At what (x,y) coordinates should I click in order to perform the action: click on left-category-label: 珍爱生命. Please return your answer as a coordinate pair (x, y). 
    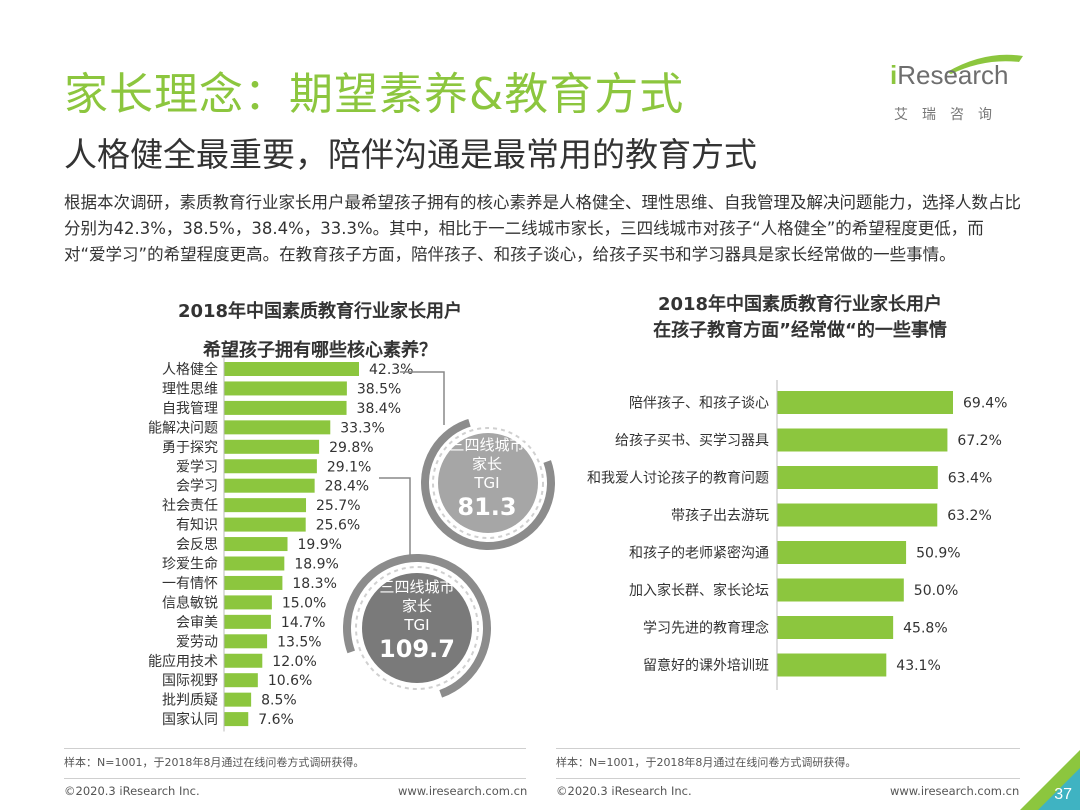
    Looking at the image, I should click on (190, 564).